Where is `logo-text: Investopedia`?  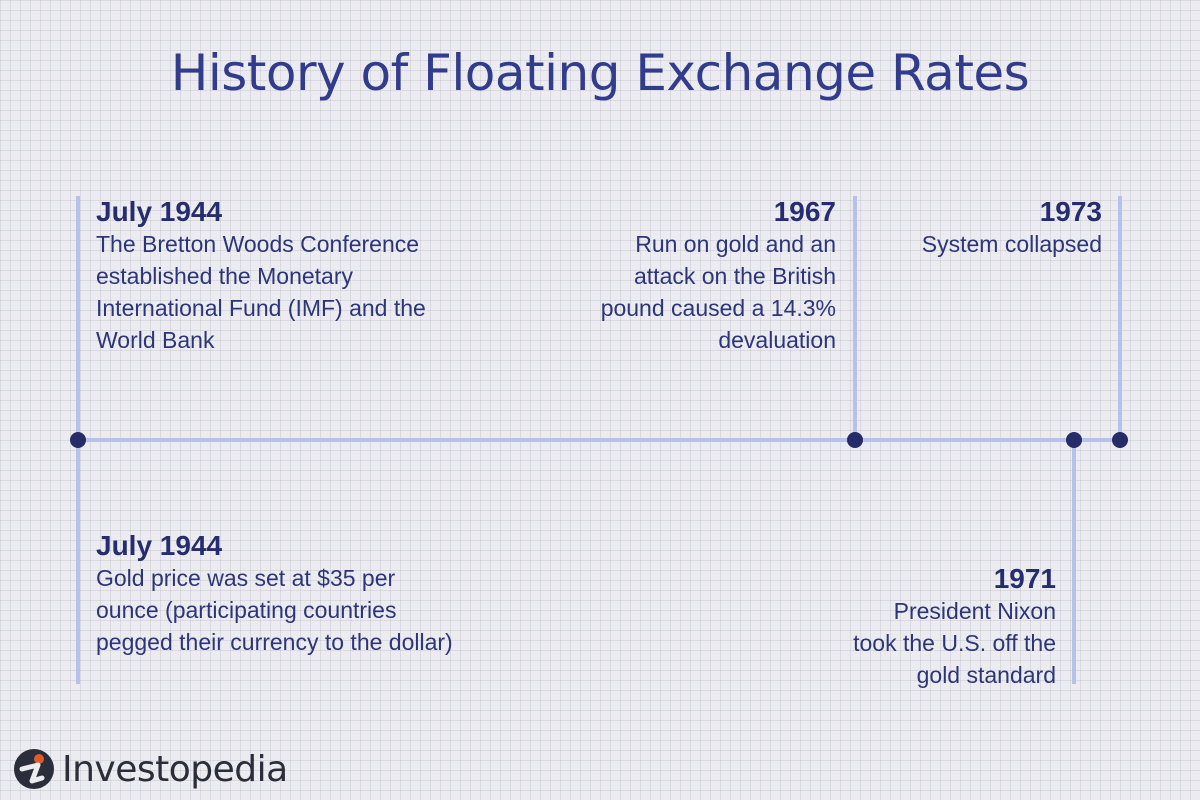
logo-text: Investopedia is located at coordinates (175, 769).